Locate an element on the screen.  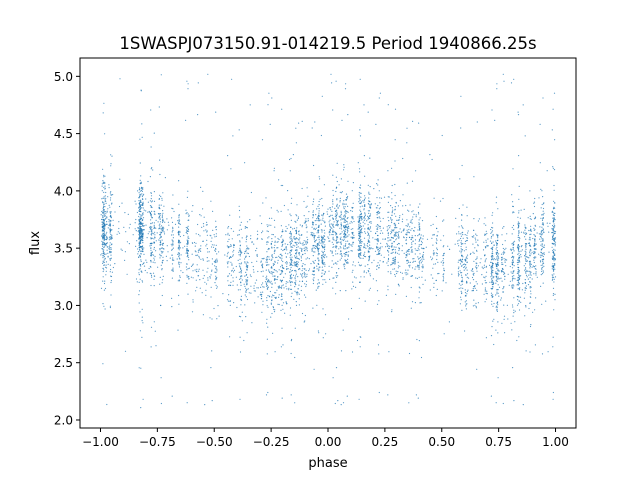
x-tick-label: 0.75 is located at coordinates (498, 442).